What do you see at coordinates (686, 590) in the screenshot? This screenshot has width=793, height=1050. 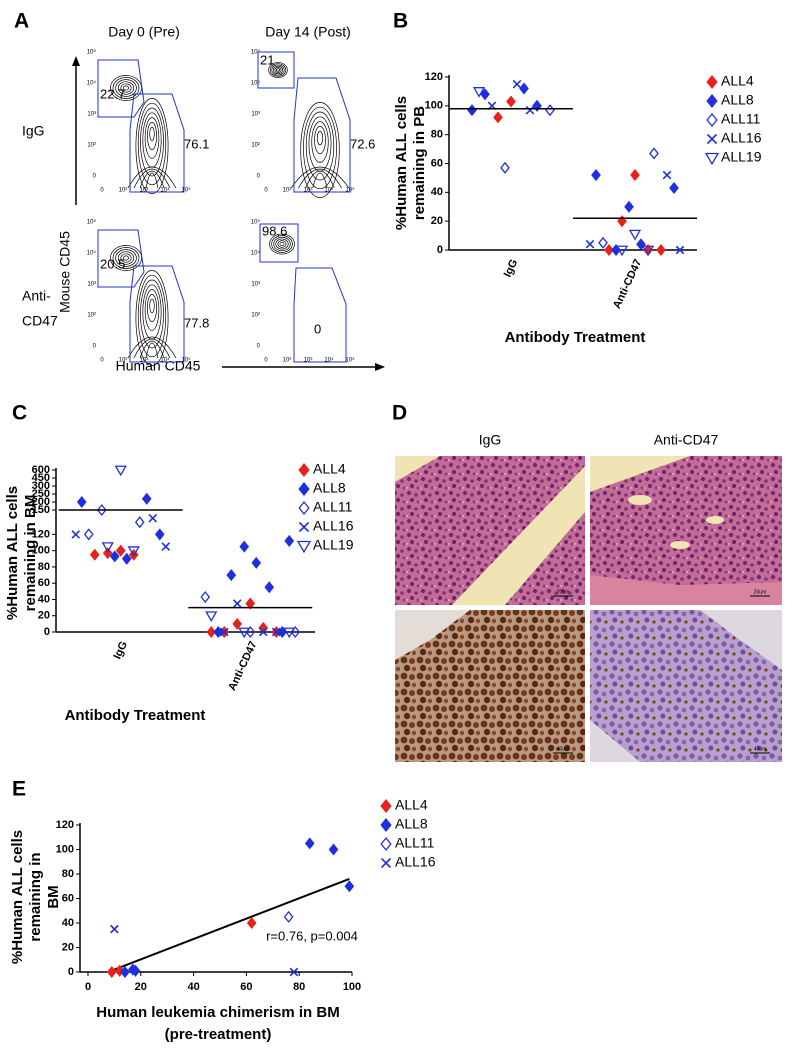 I see `bone` at bounding box center [686, 590].